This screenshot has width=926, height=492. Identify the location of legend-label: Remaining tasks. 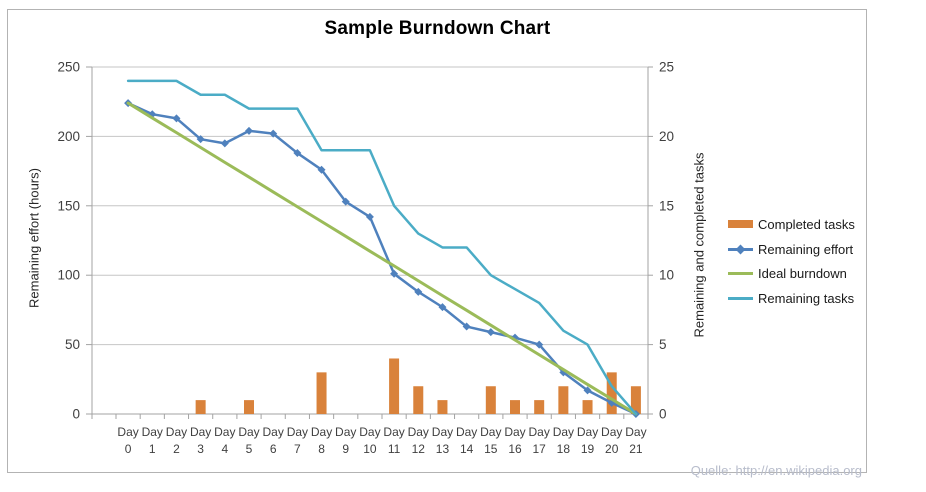
(806, 298).